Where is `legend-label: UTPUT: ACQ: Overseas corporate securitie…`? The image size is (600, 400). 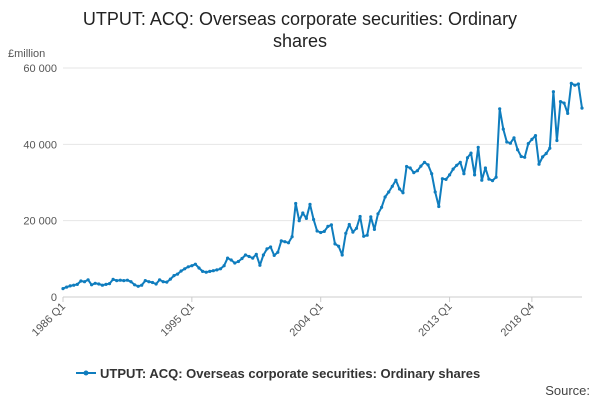
legend-label: UTPUT: ACQ: Overseas corporate securitie… is located at coordinates (290, 373).